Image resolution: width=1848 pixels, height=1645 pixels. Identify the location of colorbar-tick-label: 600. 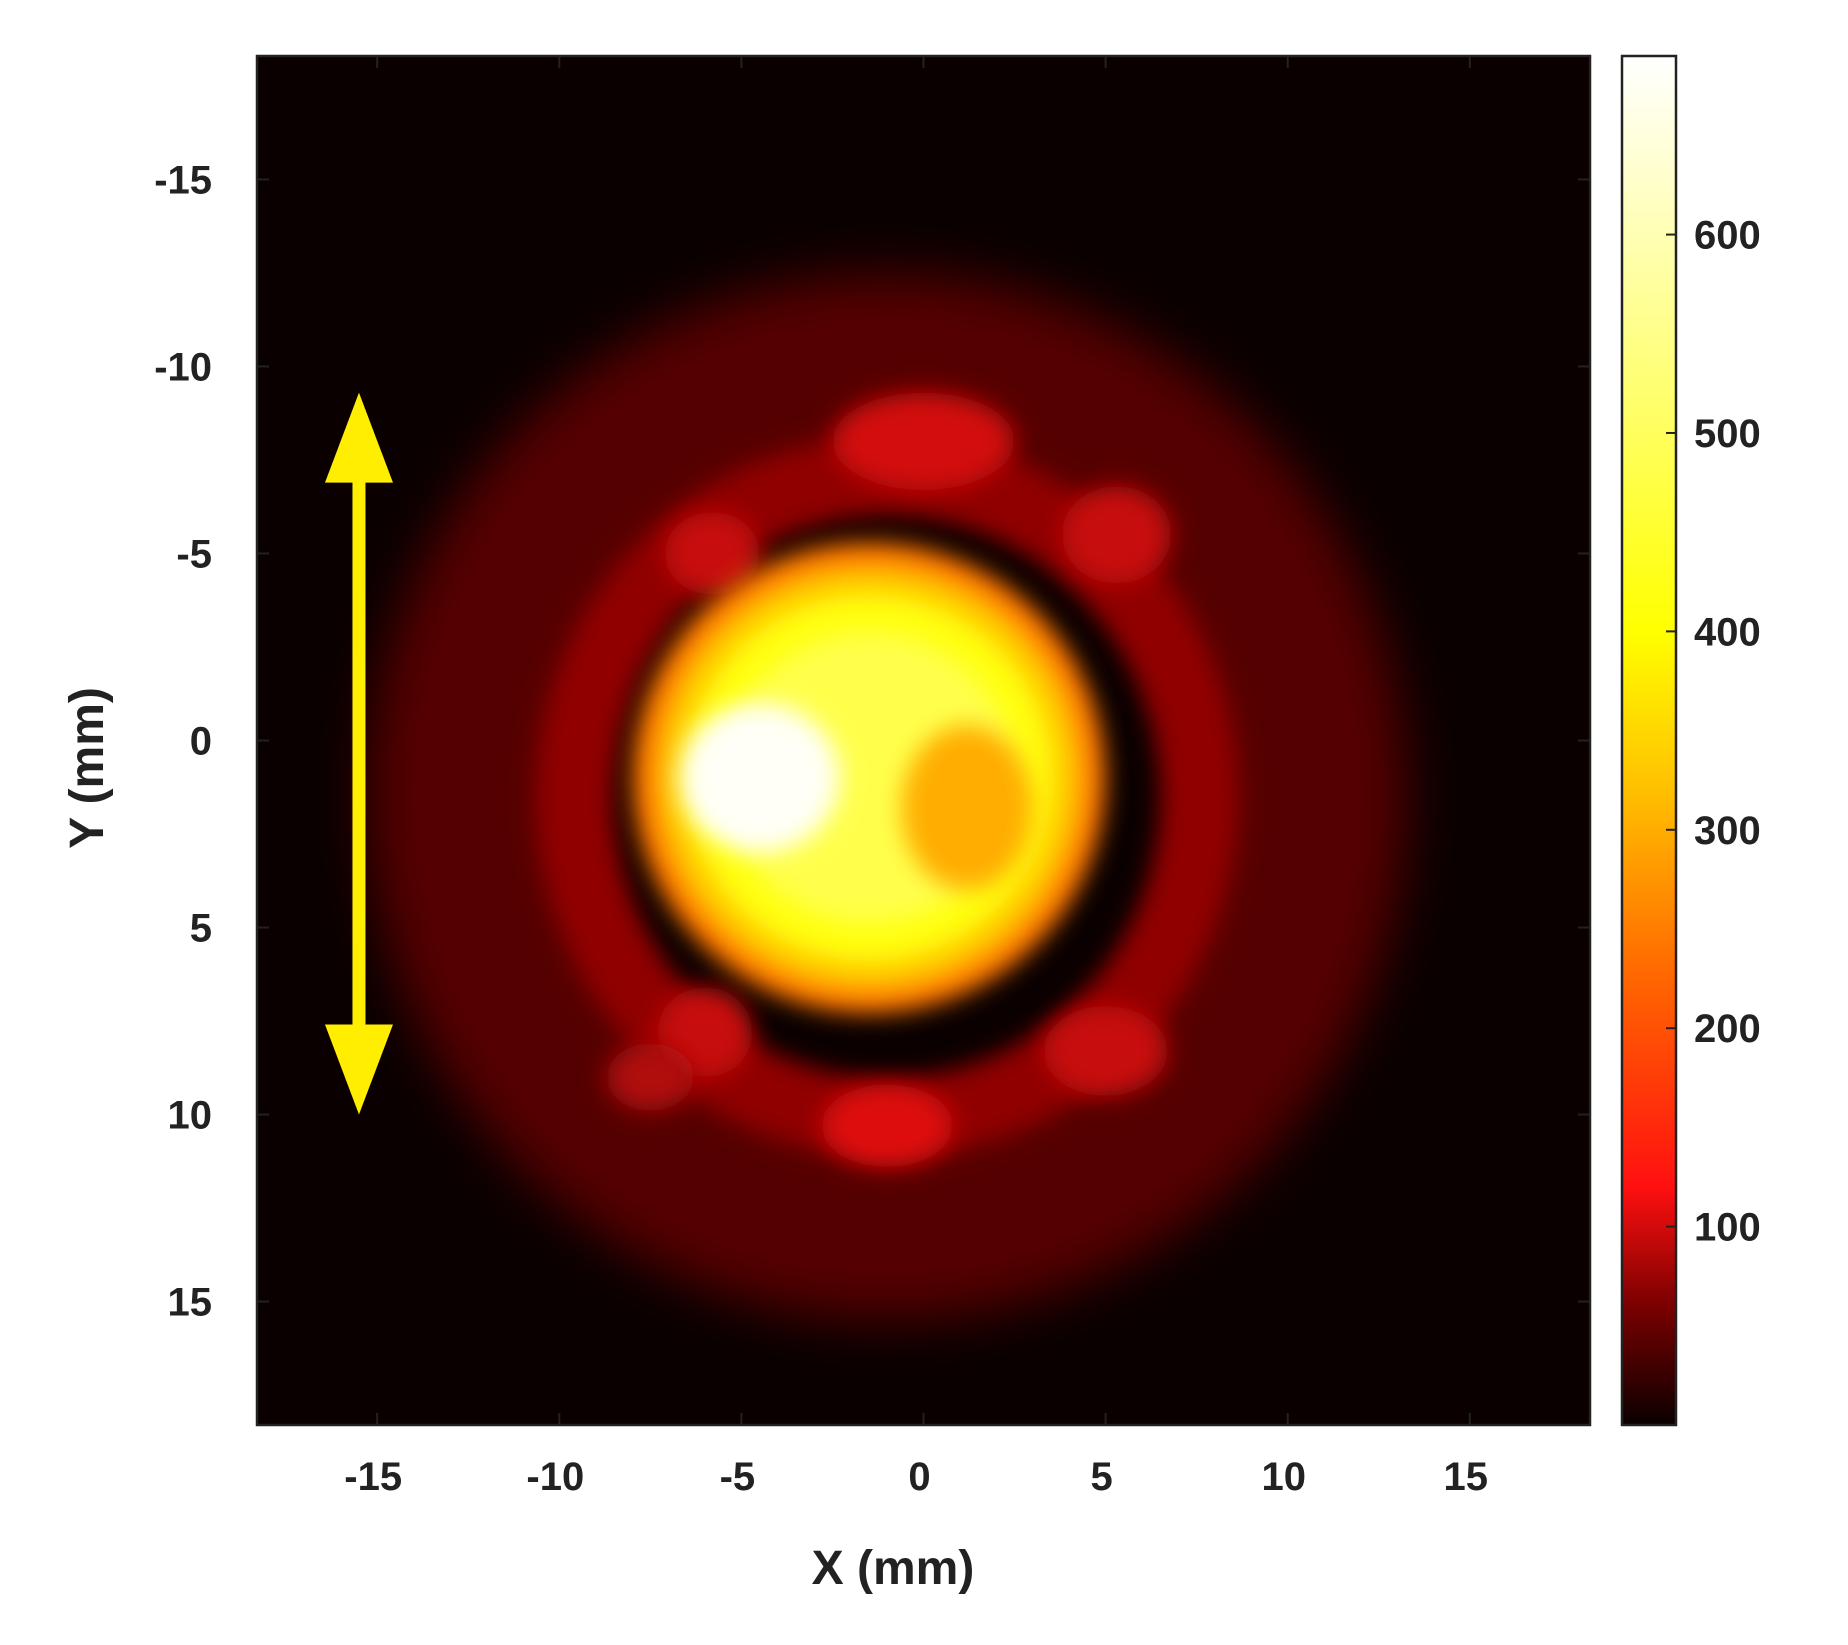
(1727, 236).